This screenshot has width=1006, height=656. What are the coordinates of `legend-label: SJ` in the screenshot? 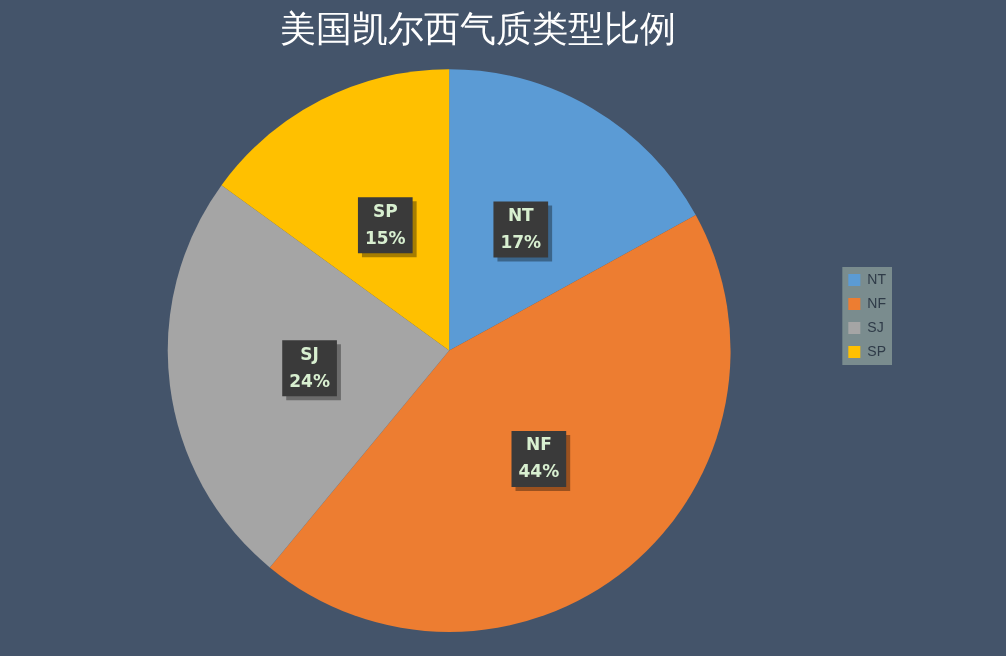 It's located at (875, 326).